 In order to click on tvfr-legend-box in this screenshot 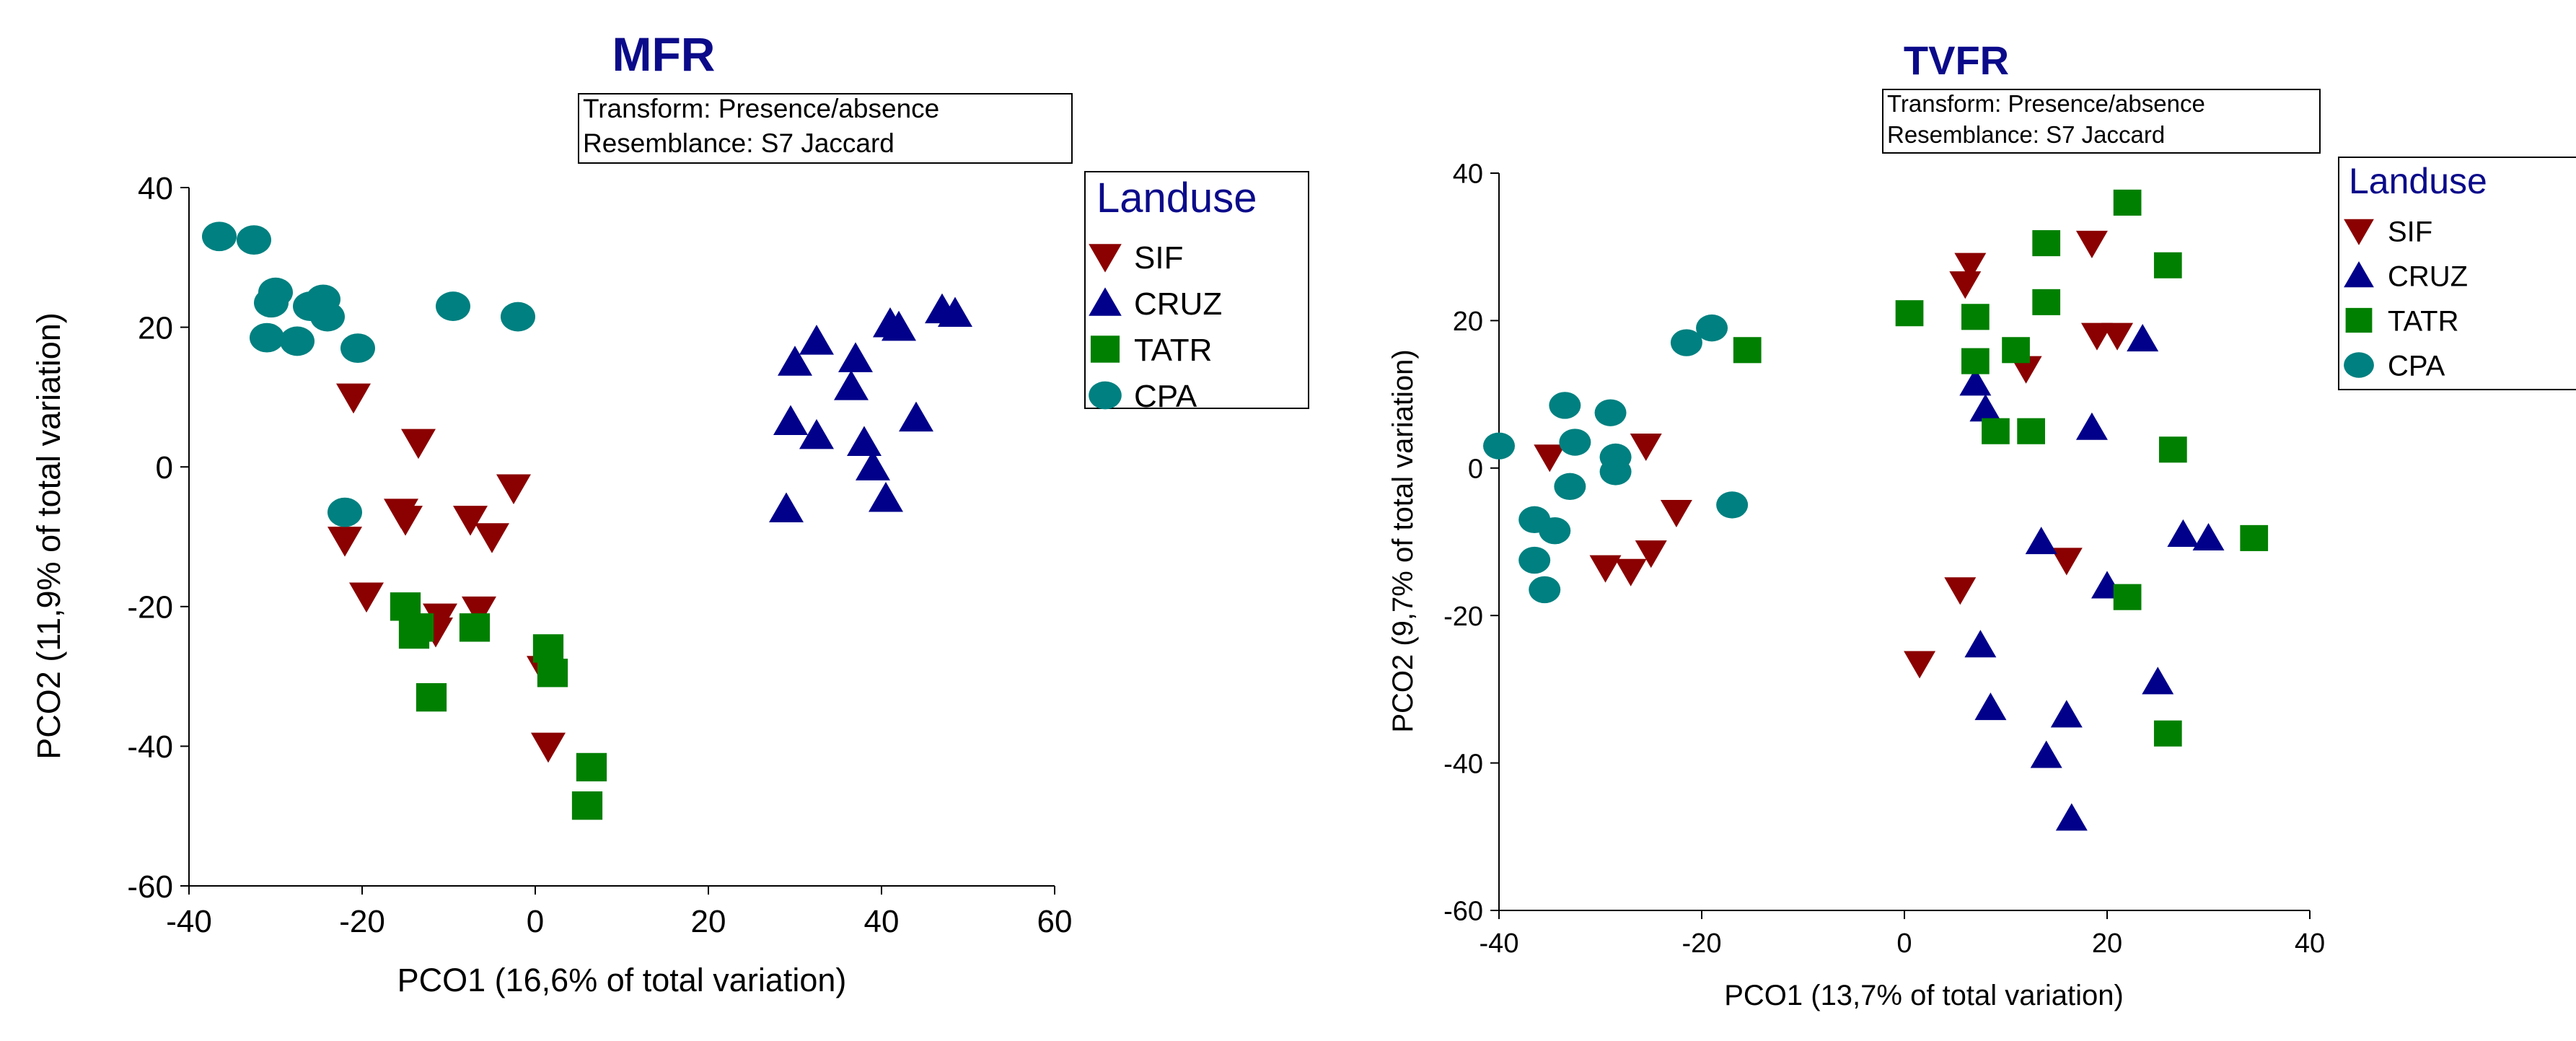, I will do `click(2457, 273)`.